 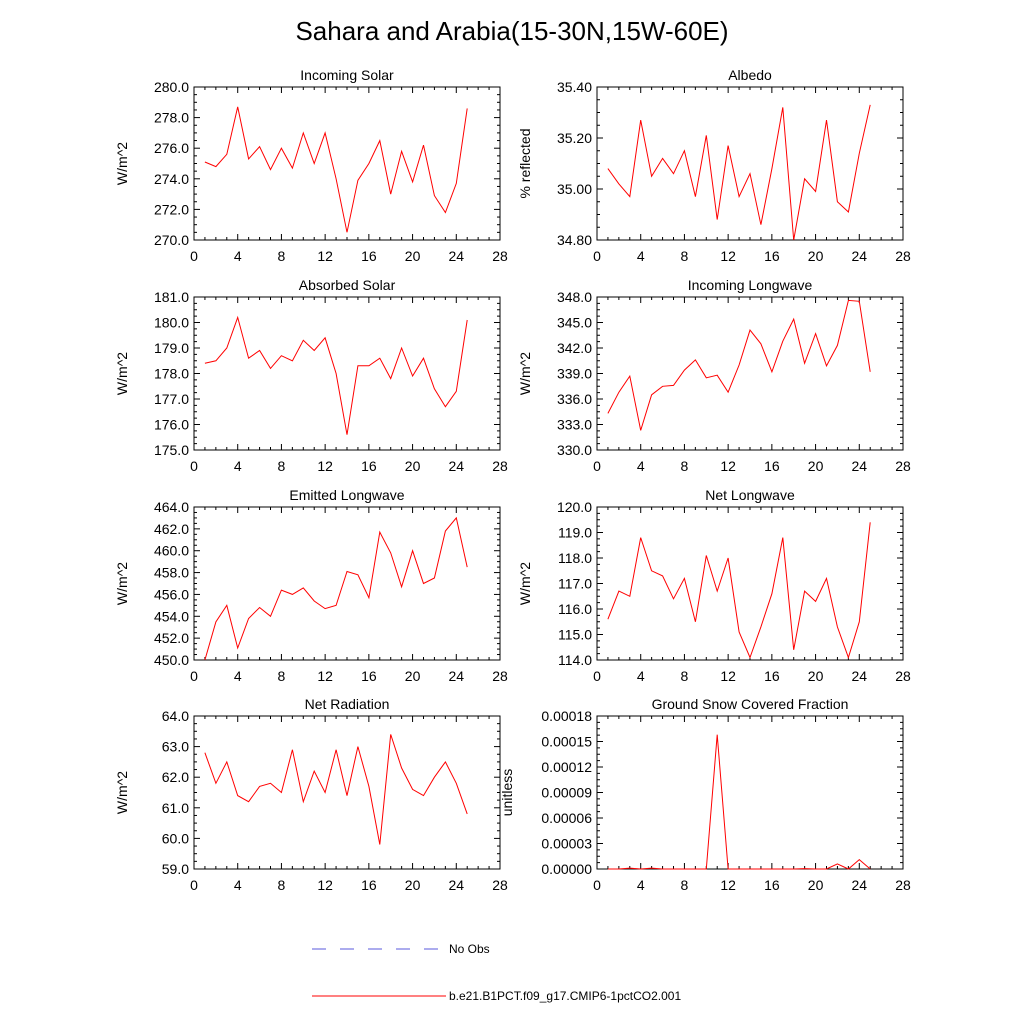 I want to click on y-tick-label: 450.0, so click(x=171, y=660).